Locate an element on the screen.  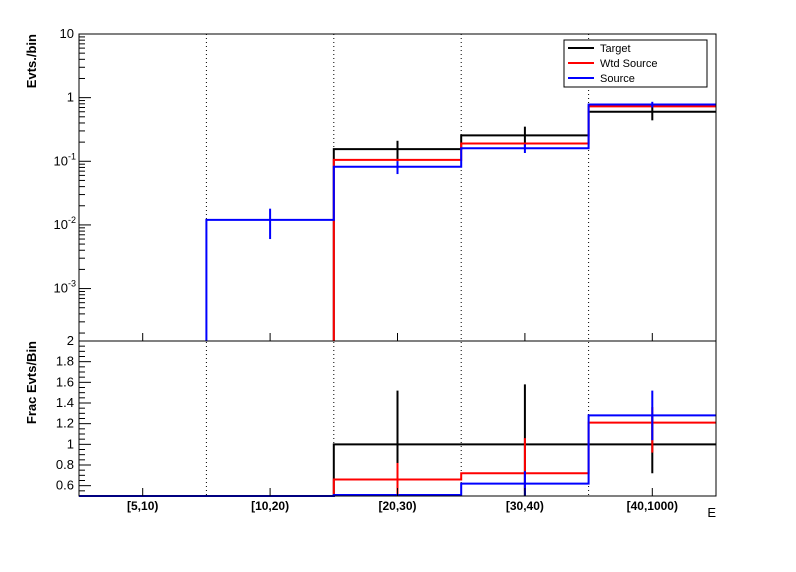
x-category-label: [5,10) is located at coordinates (142, 506).